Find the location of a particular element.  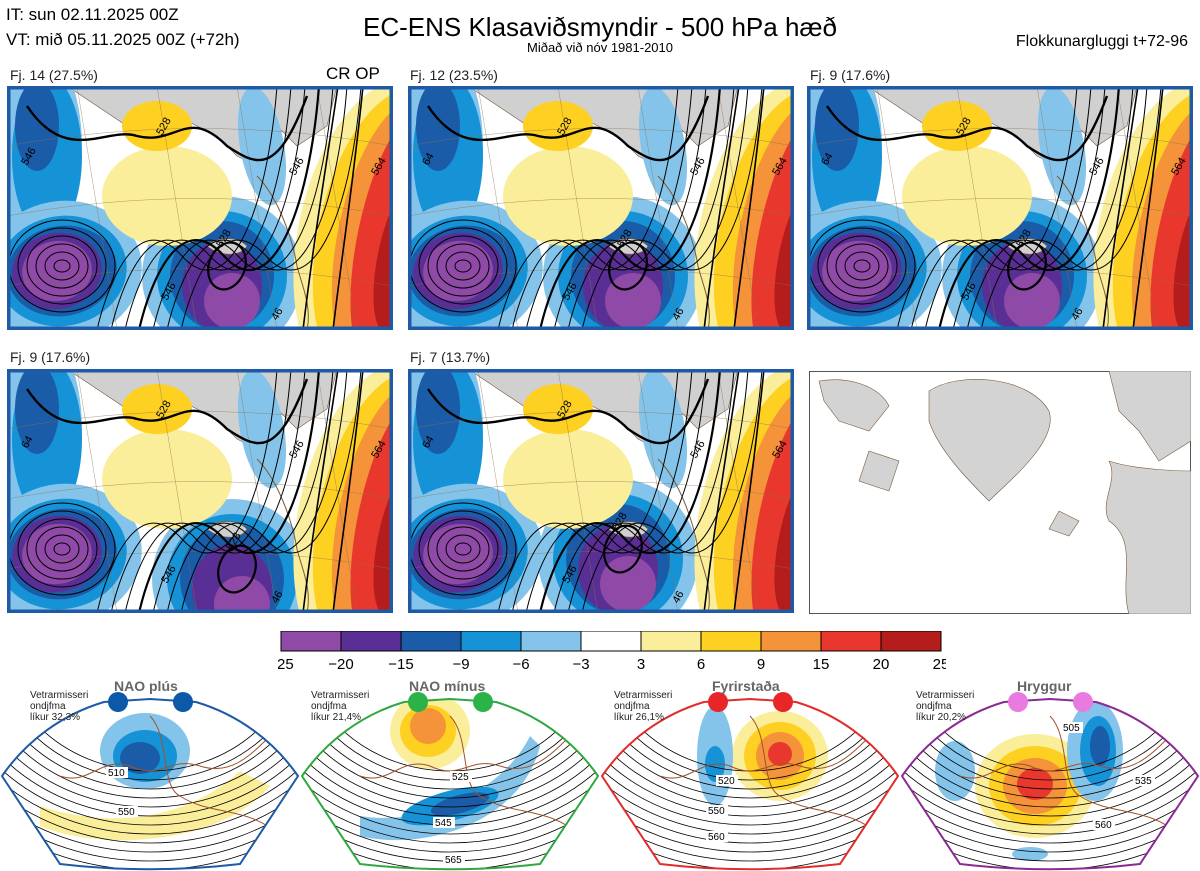

cluster-label-1: Fj. 14 (27.5%) is located at coordinates (54, 75).